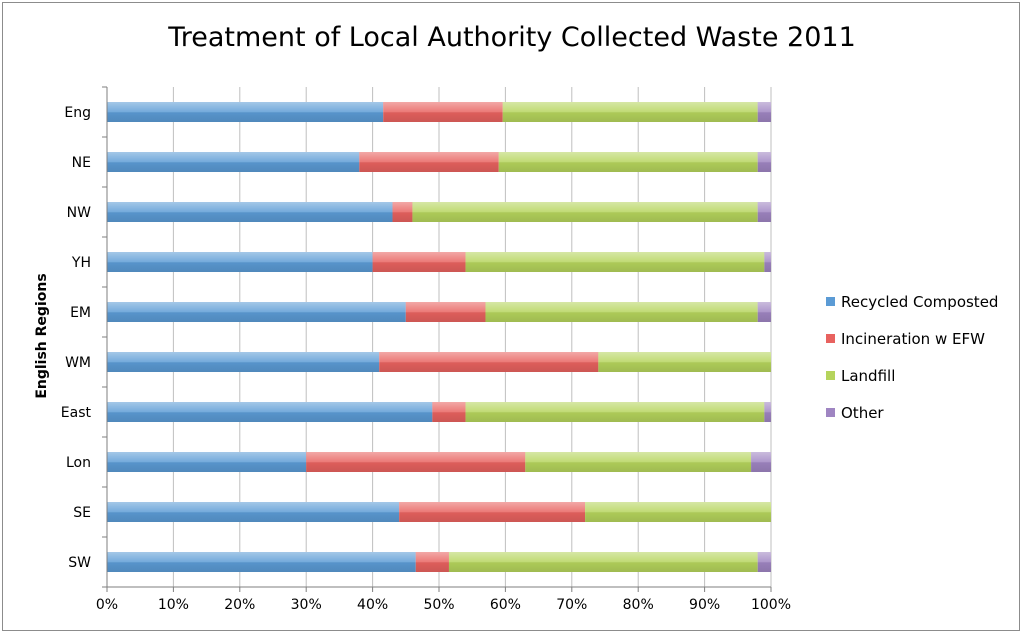  What do you see at coordinates (239, 605) in the screenshot?
I see `x-tick-label: 20%` at bounding box center [239, 605].